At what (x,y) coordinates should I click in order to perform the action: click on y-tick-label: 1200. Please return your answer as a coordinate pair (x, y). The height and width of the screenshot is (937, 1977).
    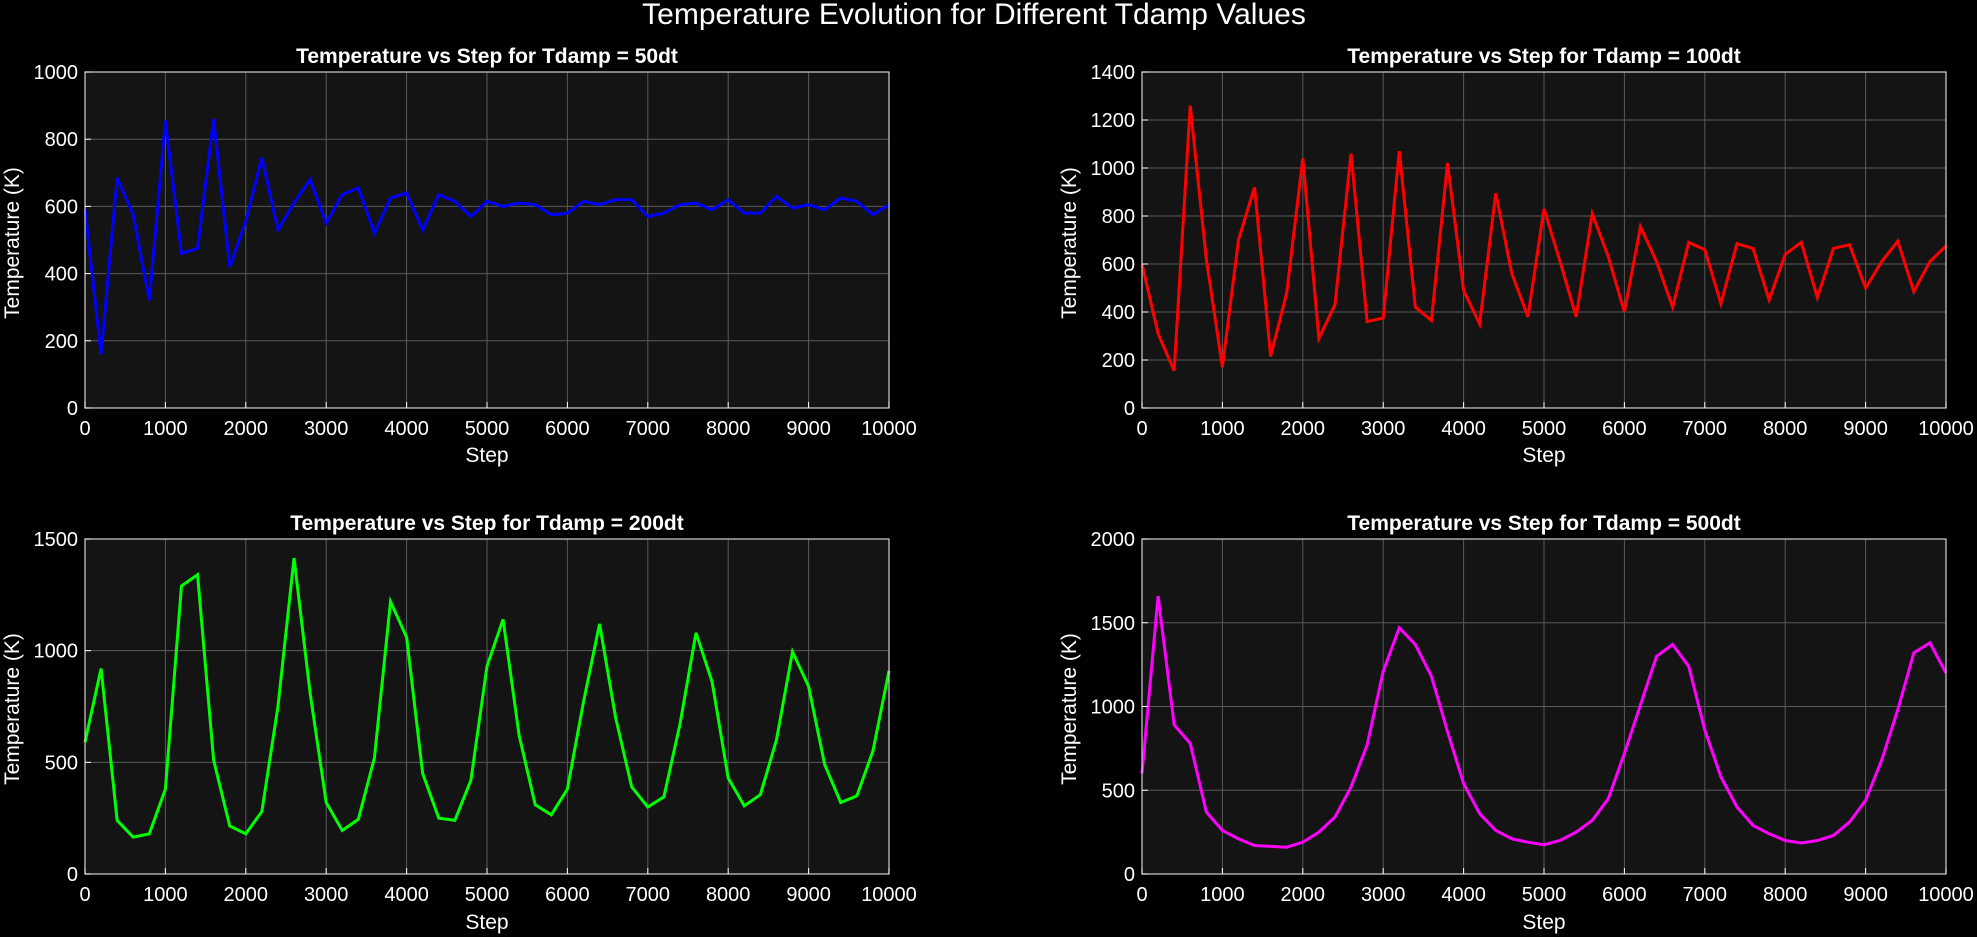
    Looking at the image, I should click on (1113, 121).